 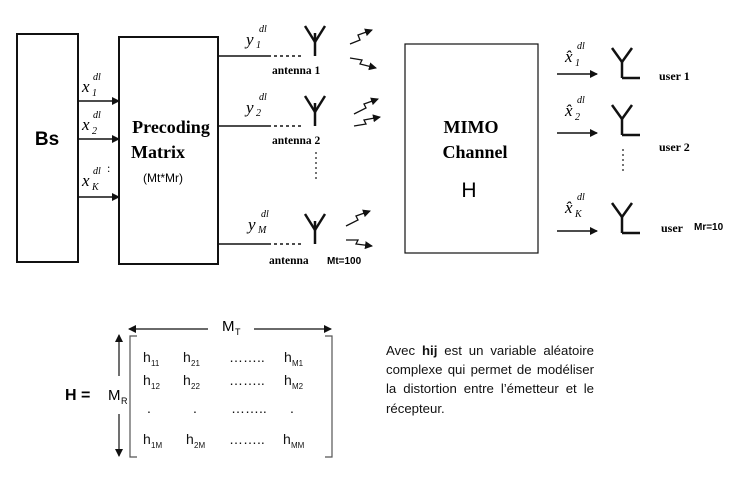 I want to click on matrix-col-dimension: M T, so click(x=231, y=327).